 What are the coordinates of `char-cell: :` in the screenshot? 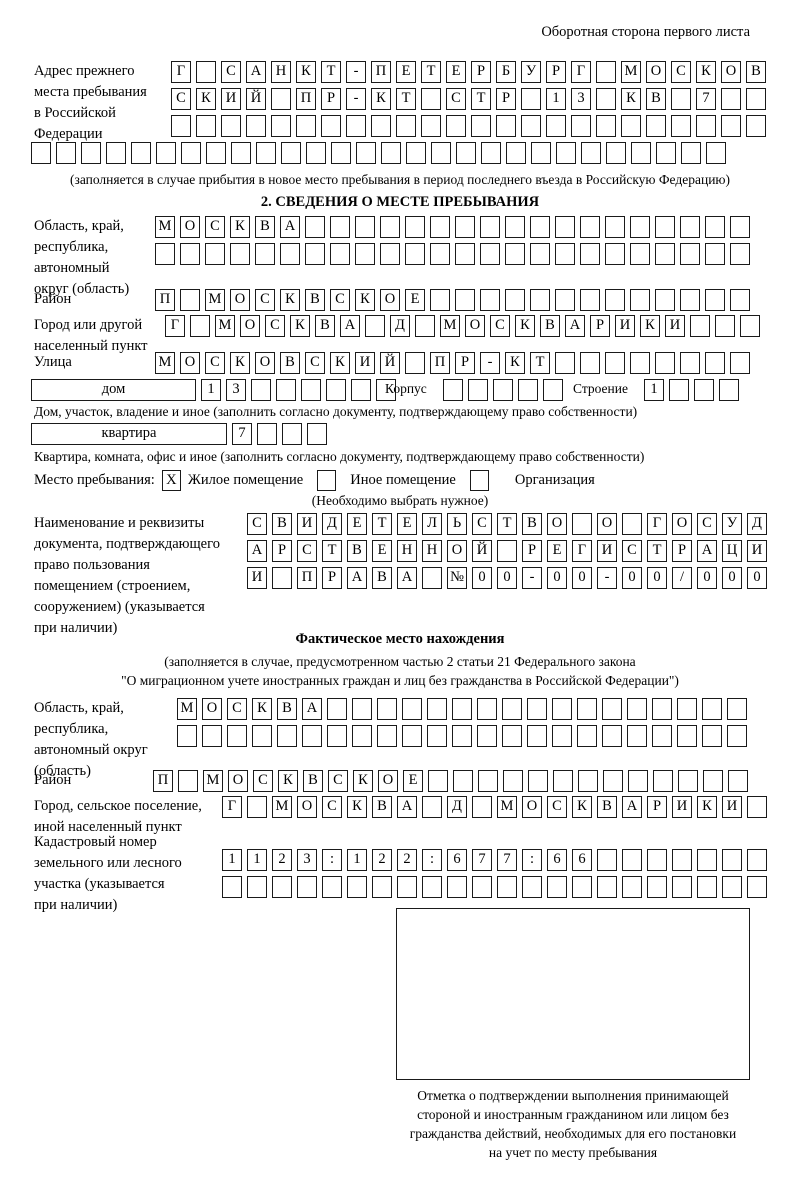 It's located at (332, 860).